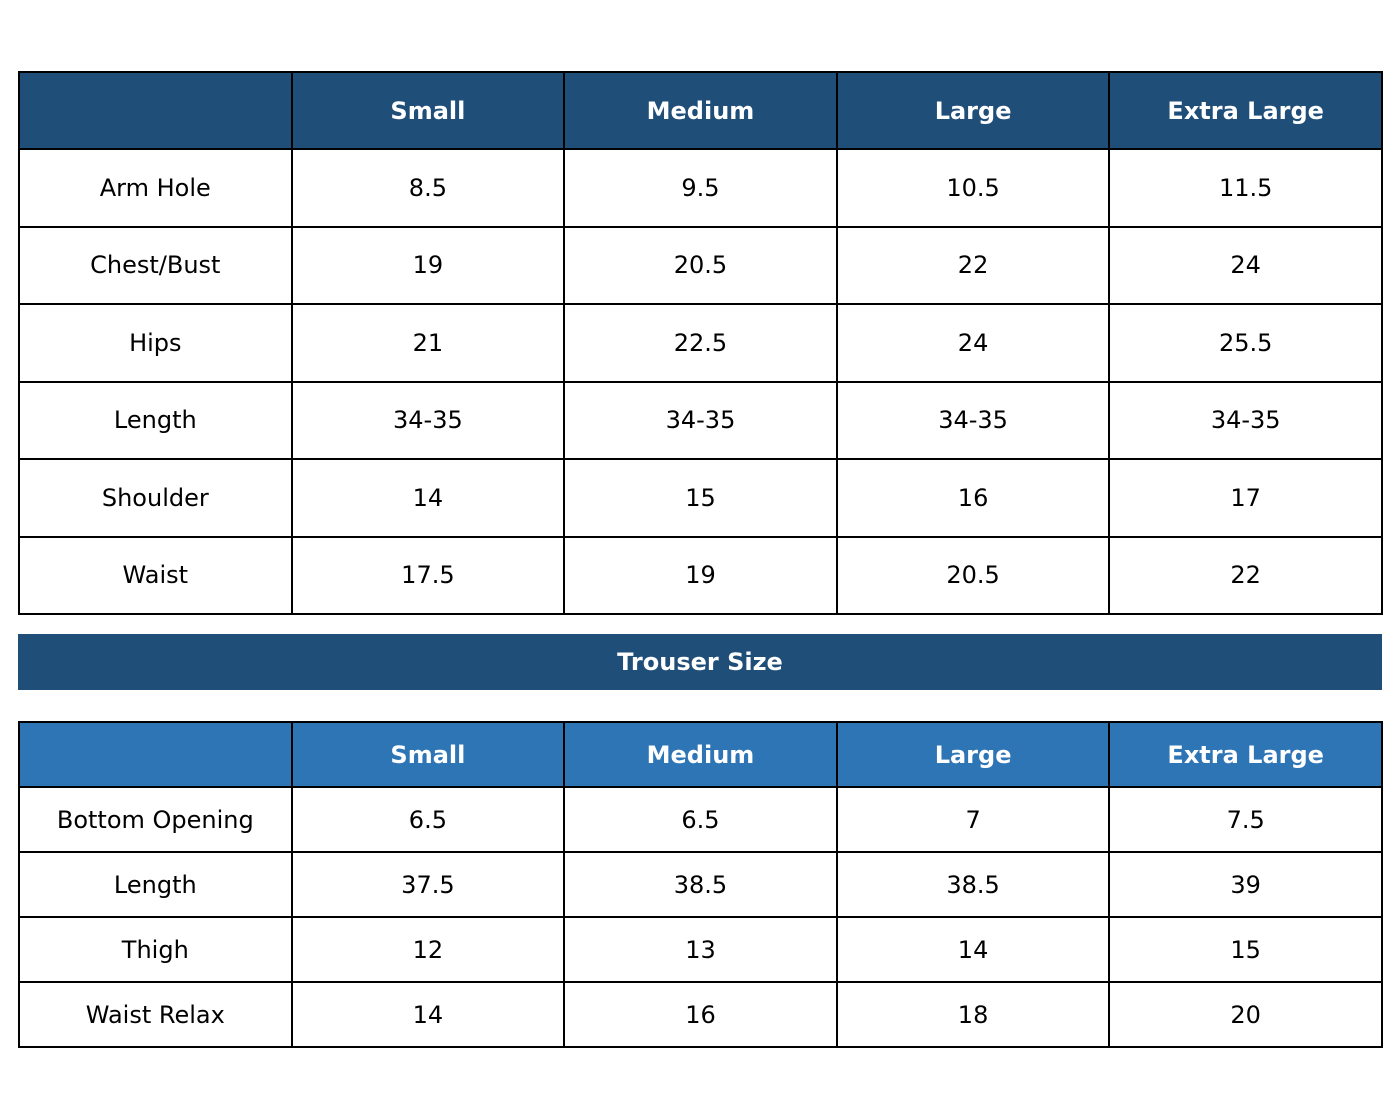 This screenshot has height=1119, width=1400. I want to click on data-row: Length 37.5 38.5 38.5 39, so click(700, 884).